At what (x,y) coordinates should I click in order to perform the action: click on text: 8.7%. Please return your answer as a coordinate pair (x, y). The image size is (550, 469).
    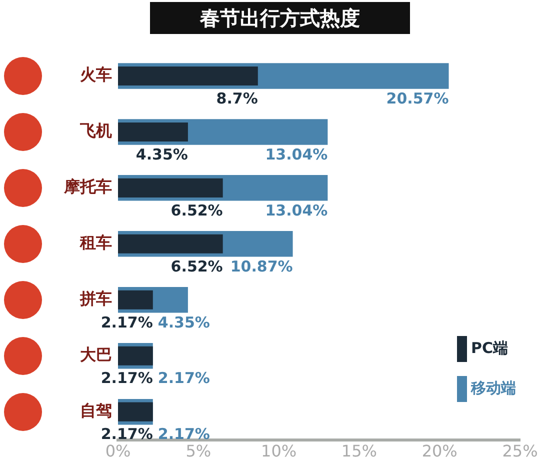
    Looking at the image, I should click on (237, 98).